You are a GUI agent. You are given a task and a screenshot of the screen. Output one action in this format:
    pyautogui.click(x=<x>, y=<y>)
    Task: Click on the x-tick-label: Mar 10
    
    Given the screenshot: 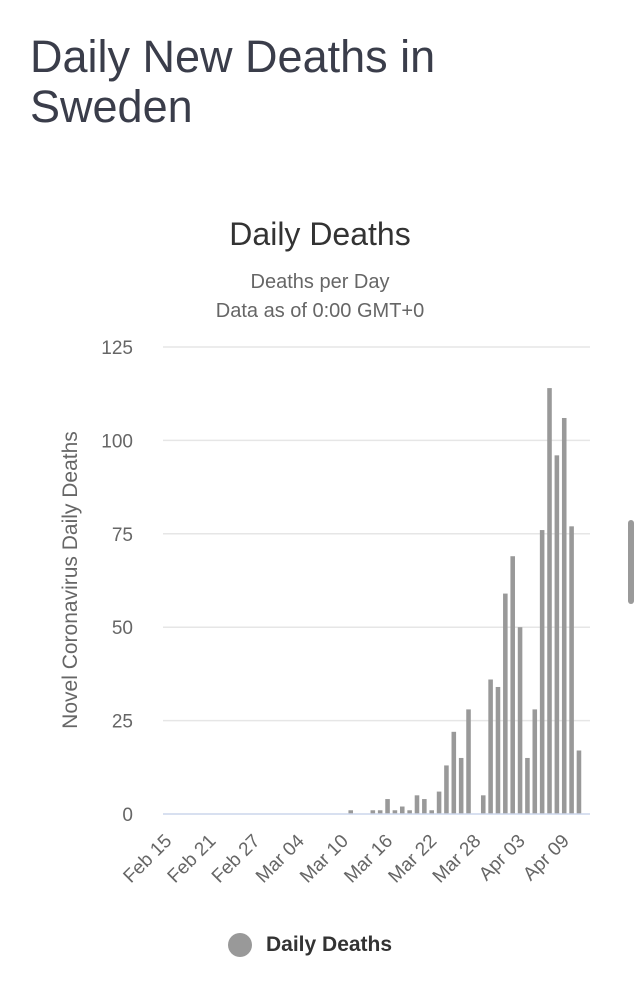 What is the action you would take?
    pyautogui.click(x=324, y=859)
    